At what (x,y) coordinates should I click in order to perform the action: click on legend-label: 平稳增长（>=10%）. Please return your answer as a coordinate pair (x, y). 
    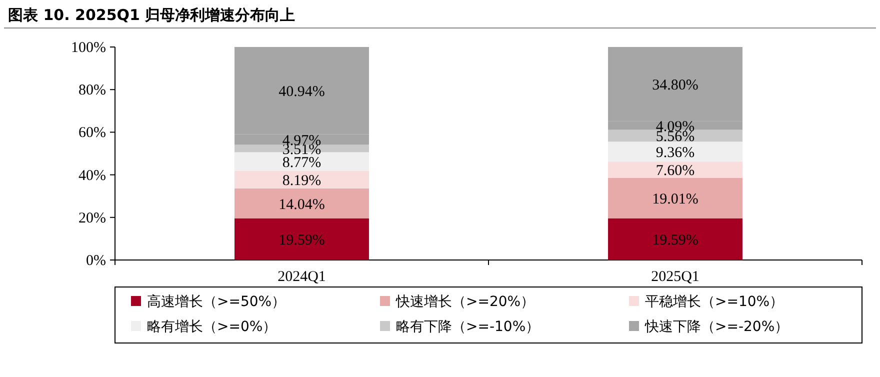
    Looking at the image, I should click on (714, 302).